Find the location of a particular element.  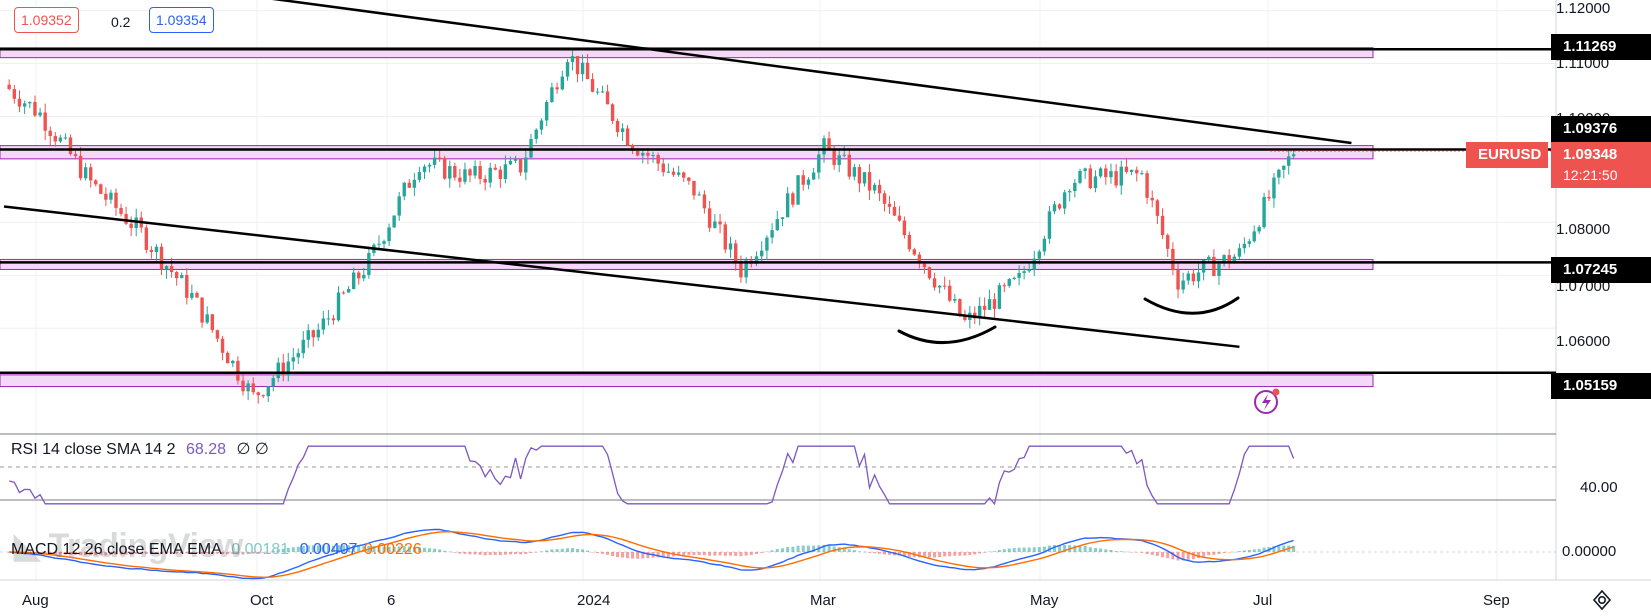

bid-price: 1.09352 is located at coordinates (46, 20).